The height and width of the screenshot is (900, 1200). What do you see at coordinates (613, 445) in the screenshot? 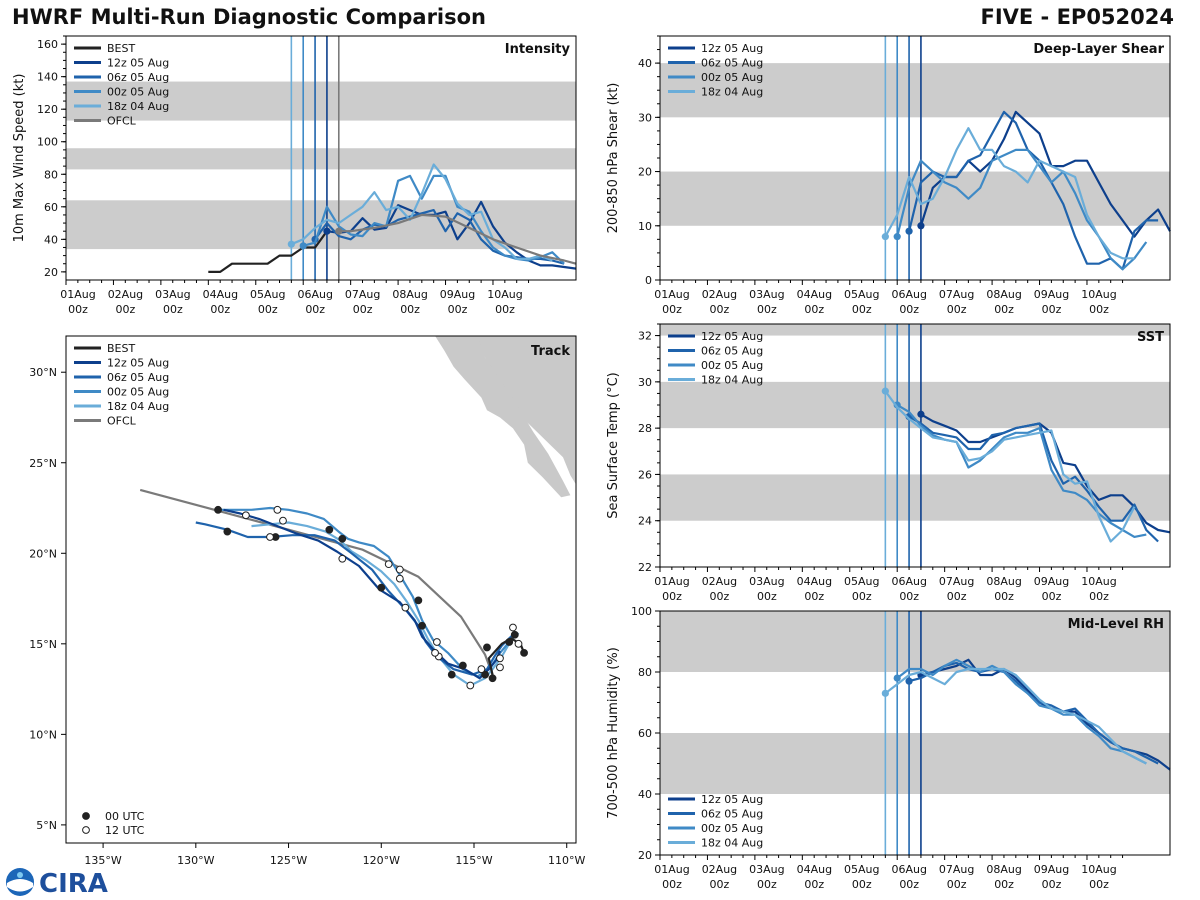
I see `y-axis-label: Sea Surface Temp (°C)` at bounding box center [613, 445].